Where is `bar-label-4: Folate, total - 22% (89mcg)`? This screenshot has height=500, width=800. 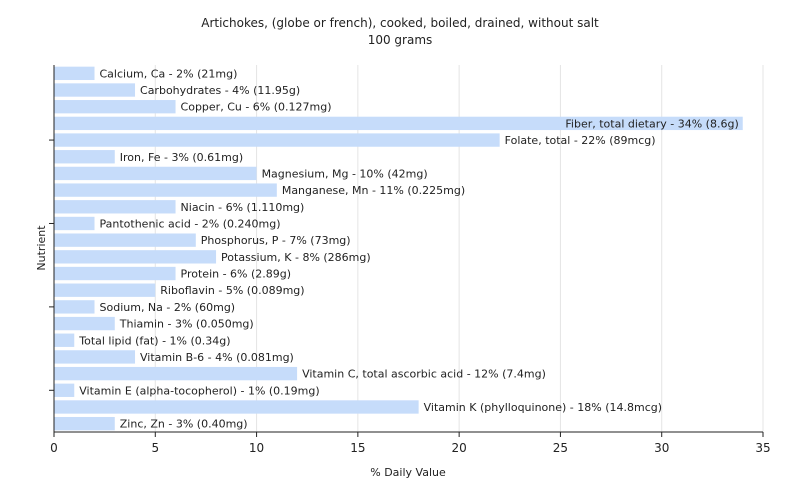
bar-label-4: Folate, total - 22% (89mcg) is located at coordinates (580, 140).